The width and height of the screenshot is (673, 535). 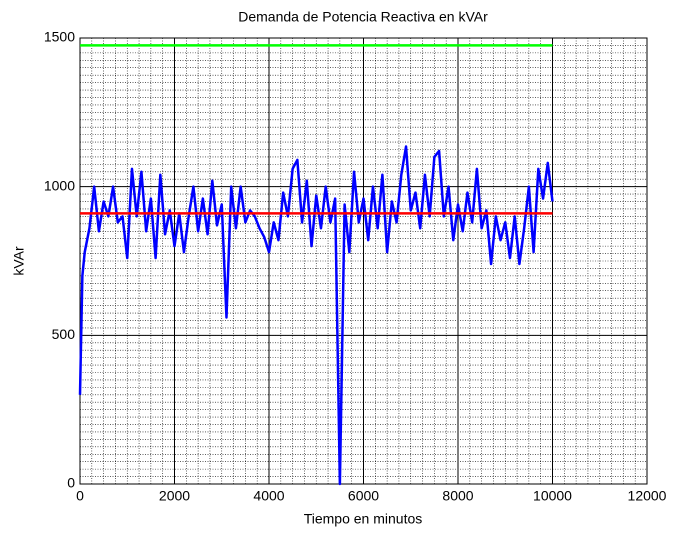 What do you see at coordinates (174, 496) in the screenshot?
I see `x-tick-label: 2000` at bounding box center [174, 496].